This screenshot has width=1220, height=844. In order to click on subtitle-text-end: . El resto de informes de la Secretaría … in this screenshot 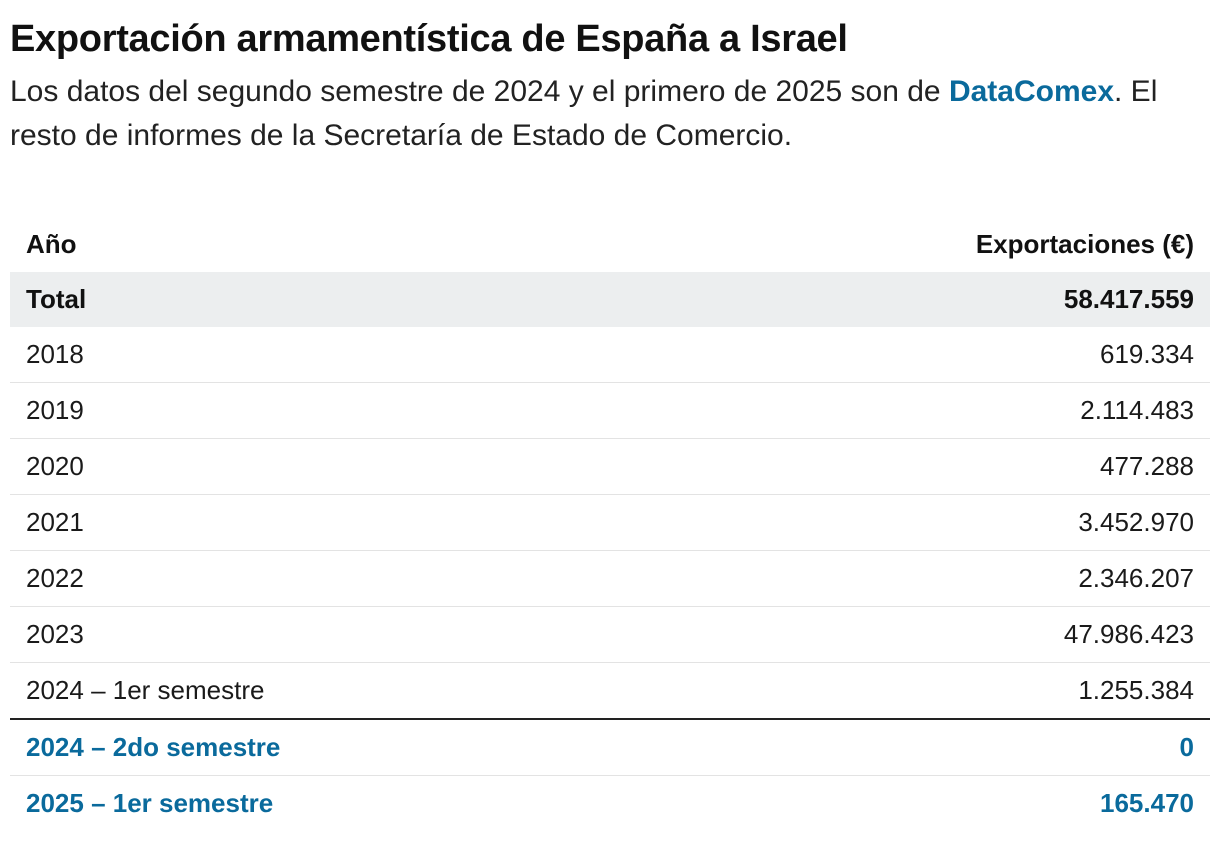, I will do `click(584, 113)`.